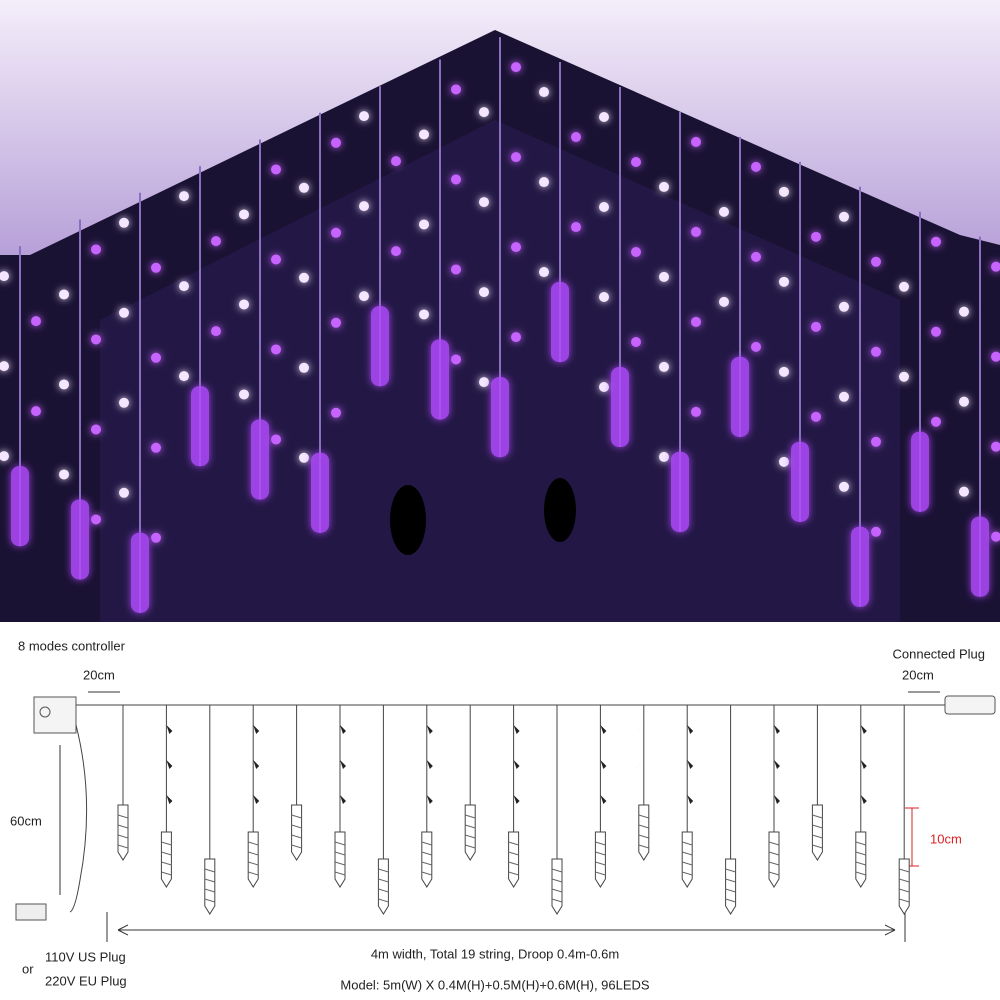 The width and height of the screenshot is (1000, 1000). I want to click on us-plug: 110V US Plug, so click(85, 956).